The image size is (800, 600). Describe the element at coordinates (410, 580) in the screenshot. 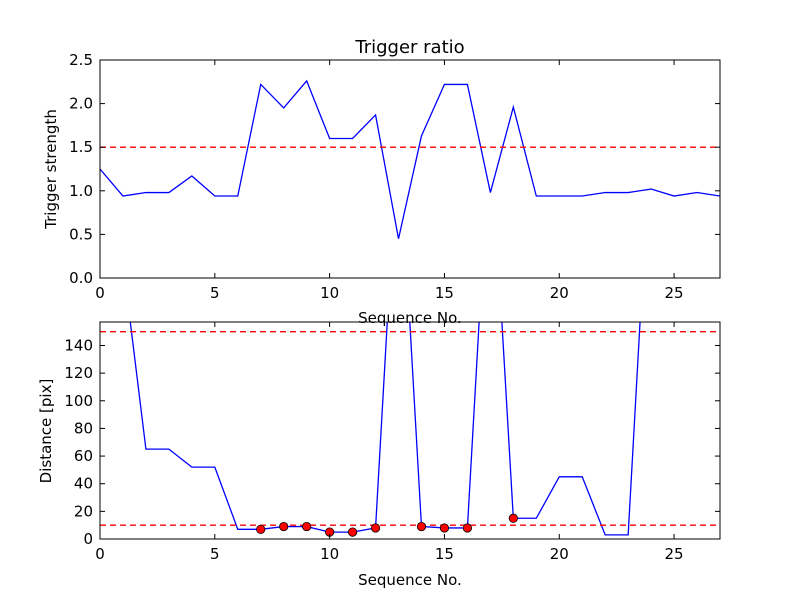

I see `x-axis-label: Sequence No.` at that location.